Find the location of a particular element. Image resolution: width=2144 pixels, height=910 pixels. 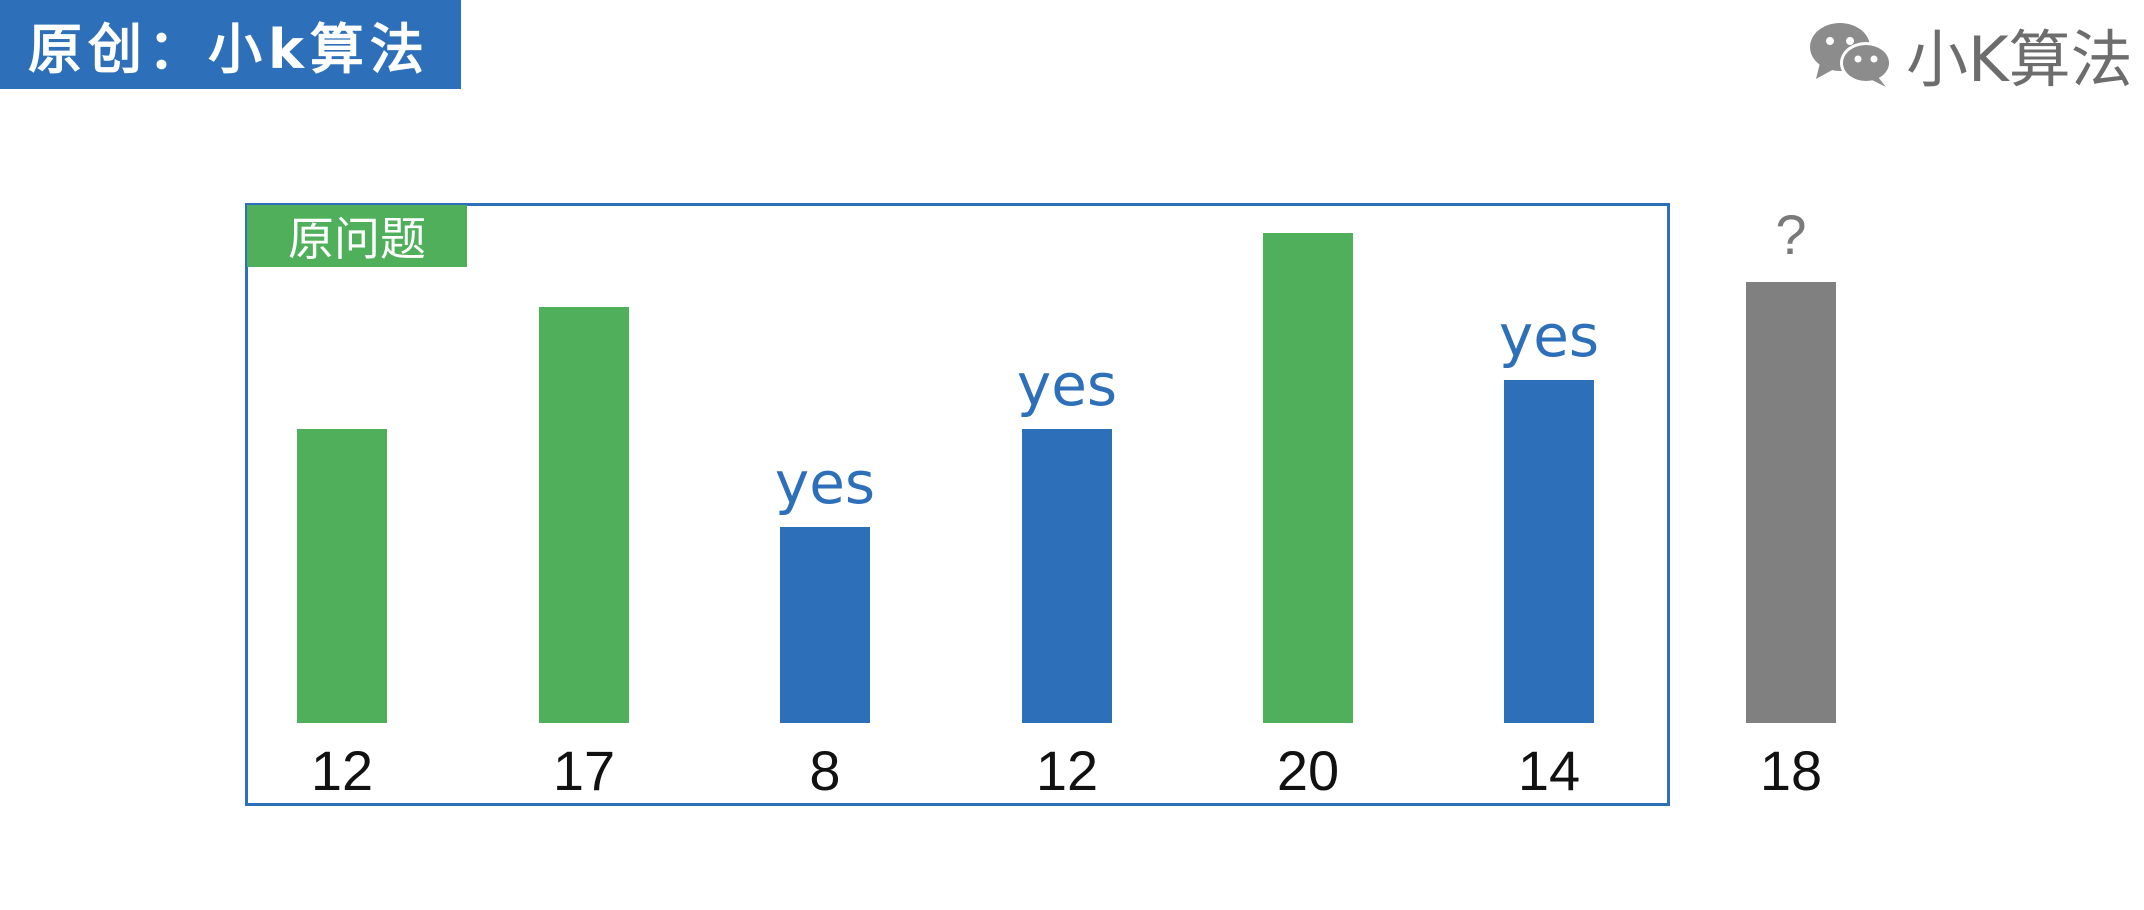

brand-logo: 小K算法 is located at coordinates (1969, 57).